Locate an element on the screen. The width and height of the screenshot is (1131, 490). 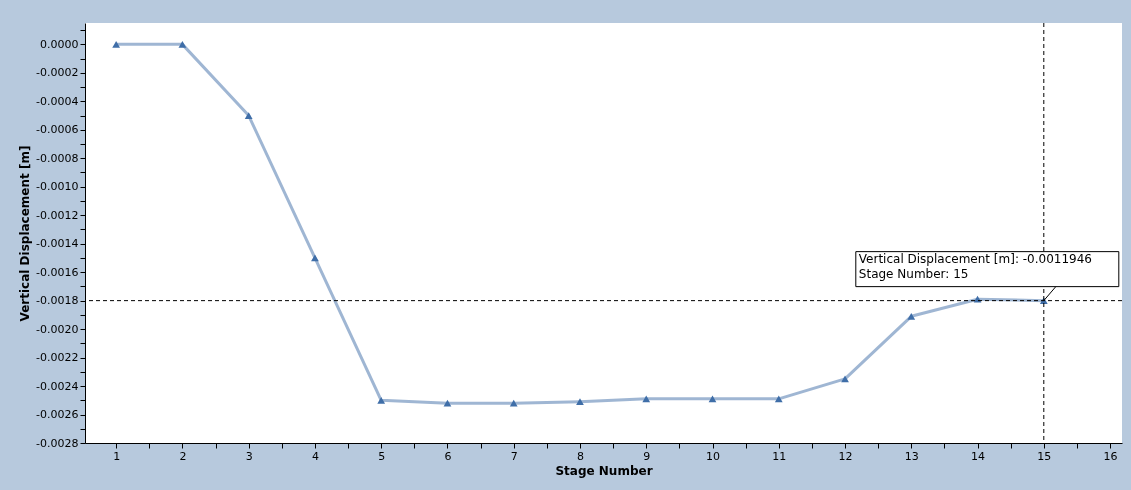
x-tick-label: 2 is located at coordinates (183, 456).